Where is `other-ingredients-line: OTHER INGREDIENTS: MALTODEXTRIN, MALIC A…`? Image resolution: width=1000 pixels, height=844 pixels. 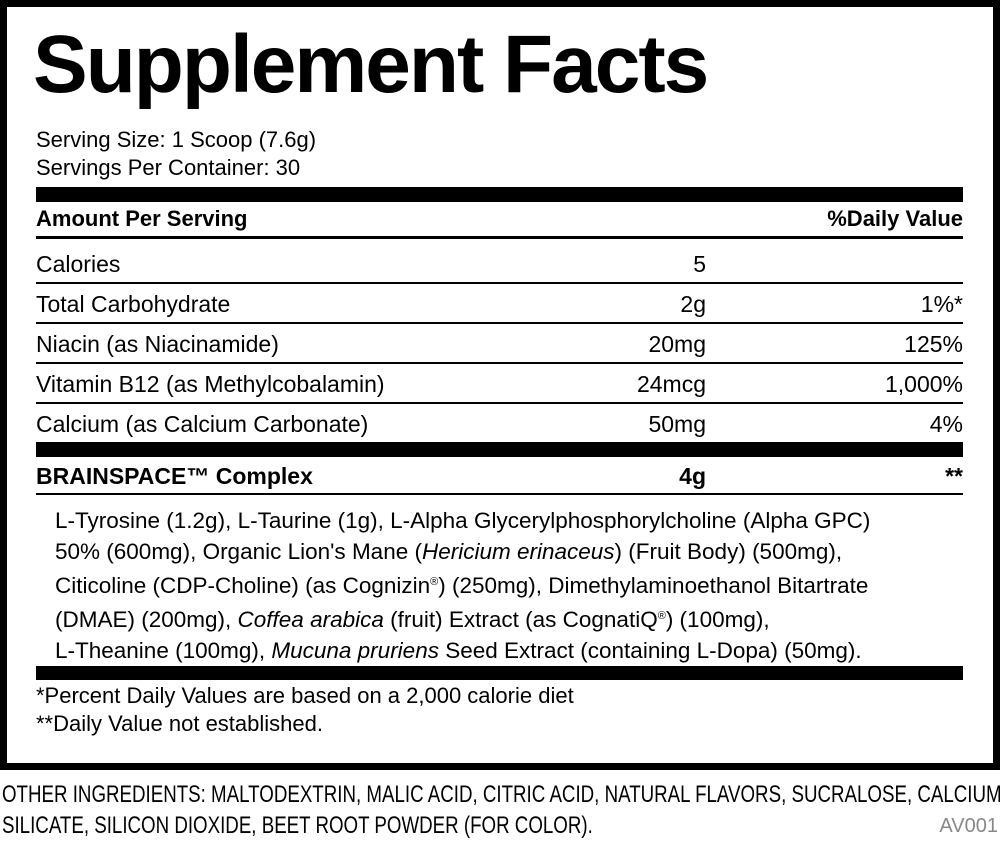 other-ingredients-line: OTHER INGREDIENTS: MALTODEXTRIN, MALIC A… is located at coordinates (501, 794).